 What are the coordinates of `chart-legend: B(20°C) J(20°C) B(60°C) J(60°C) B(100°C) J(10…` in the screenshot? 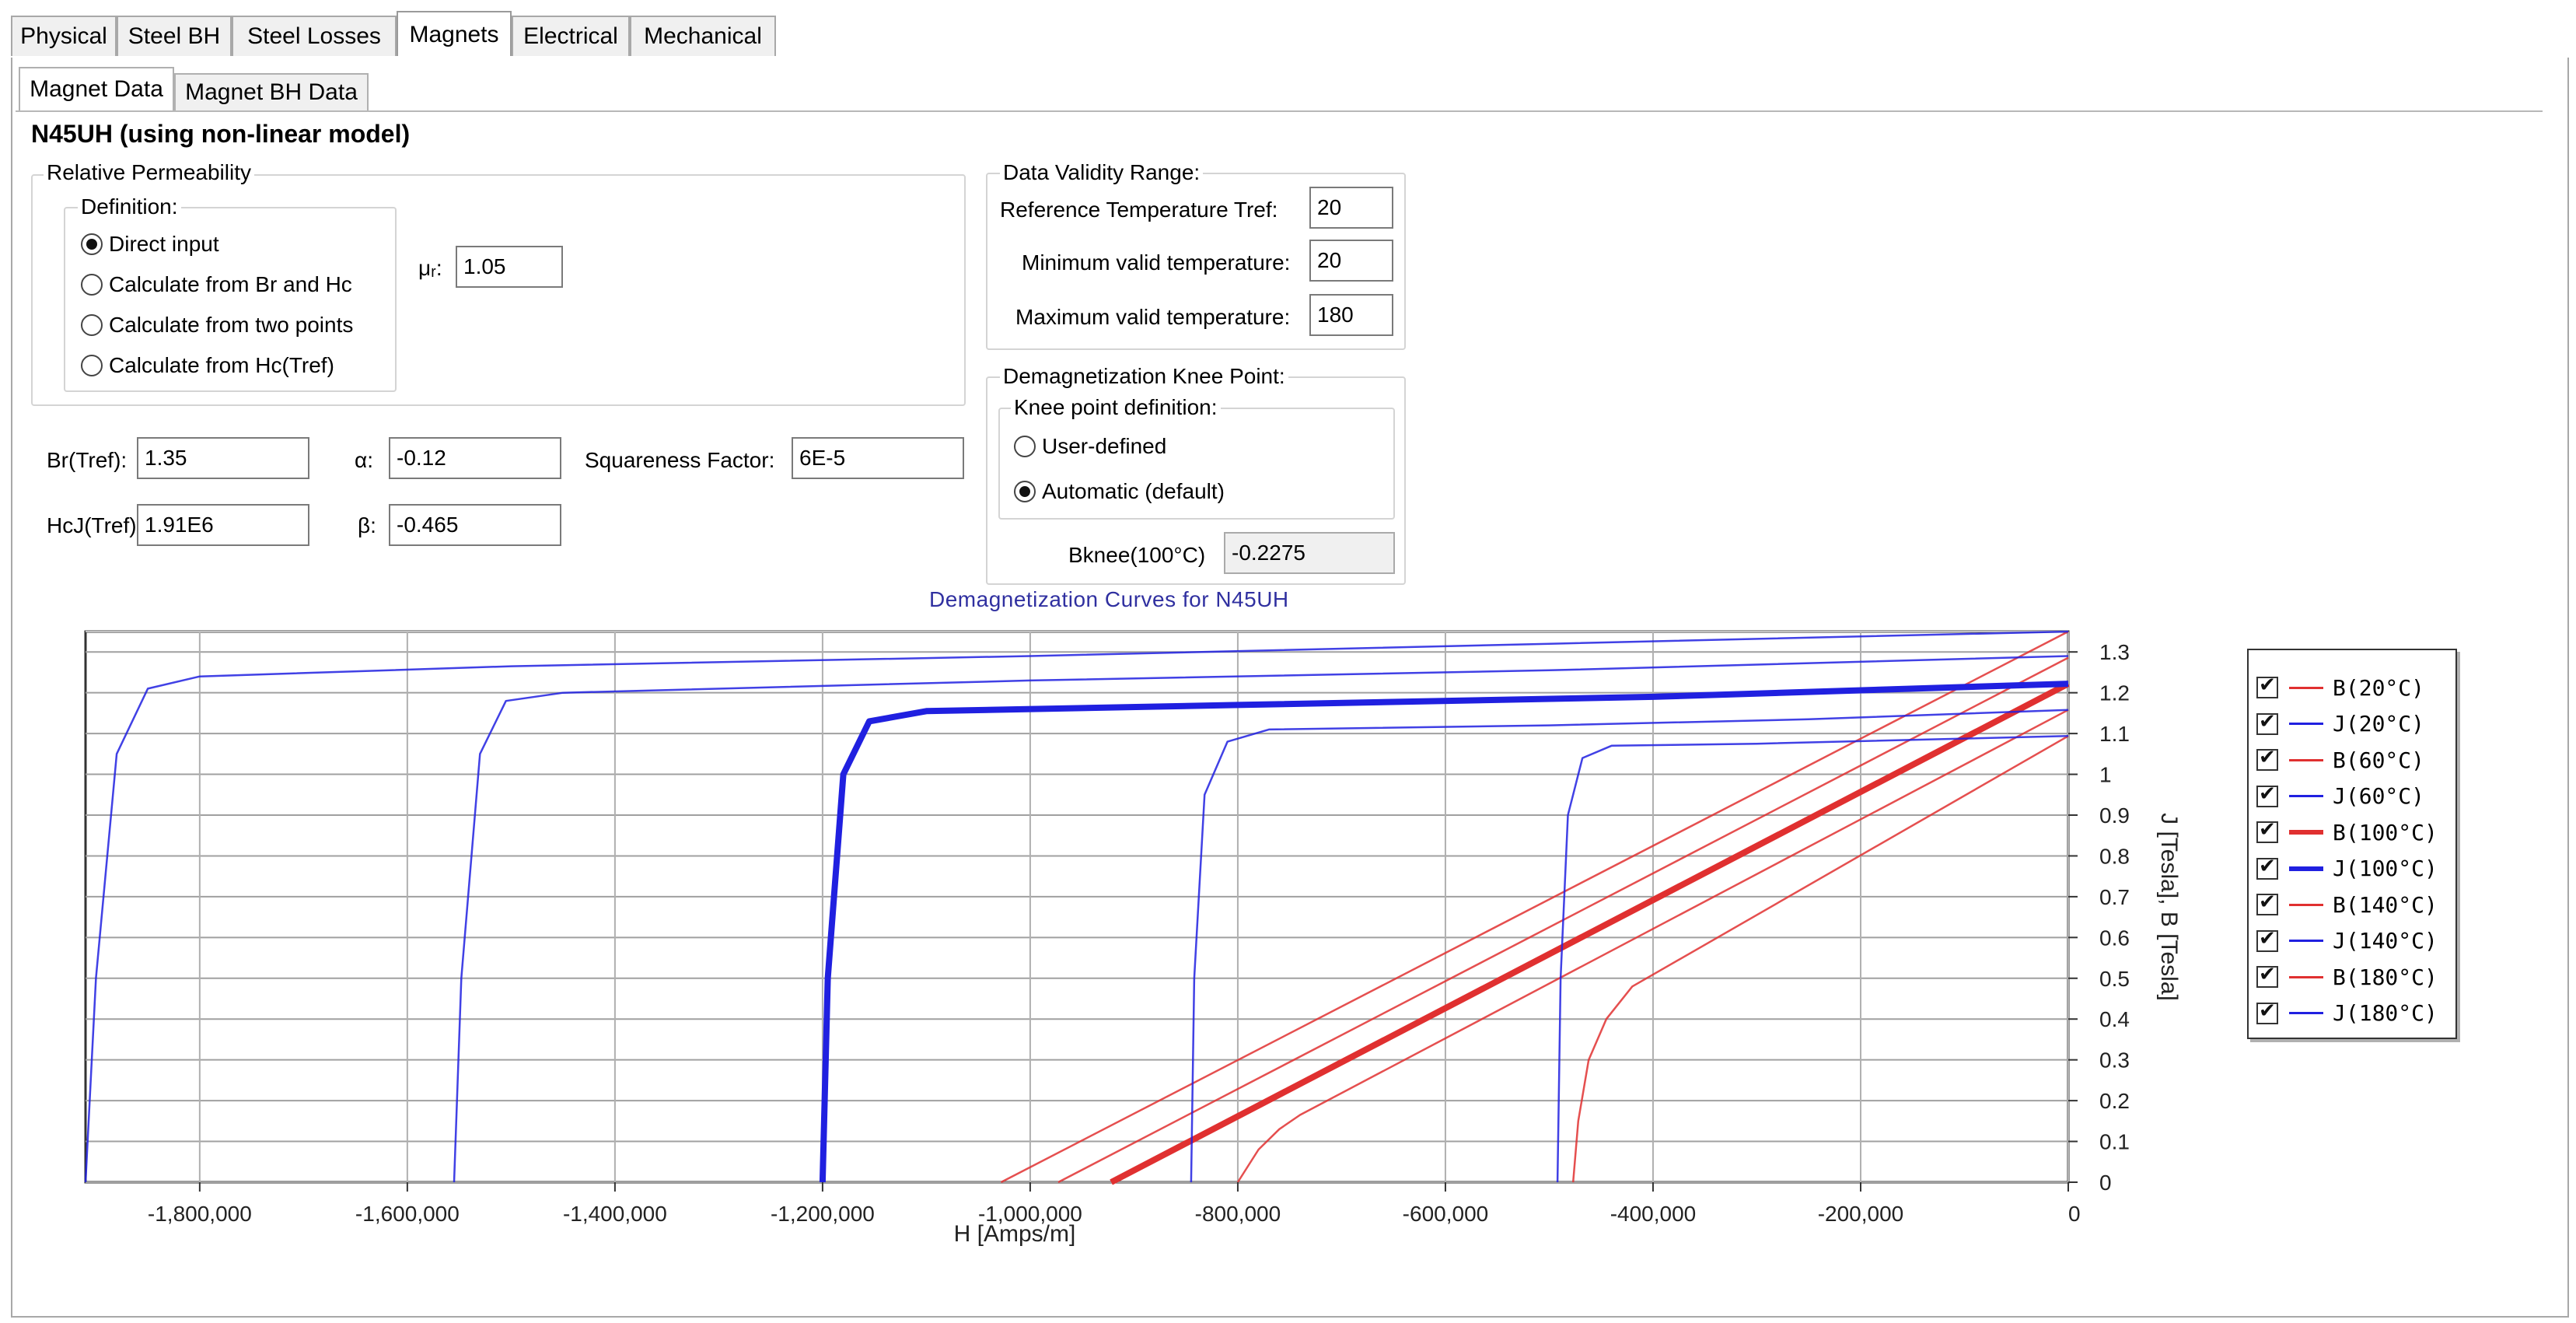 It's located at (2352, 844).